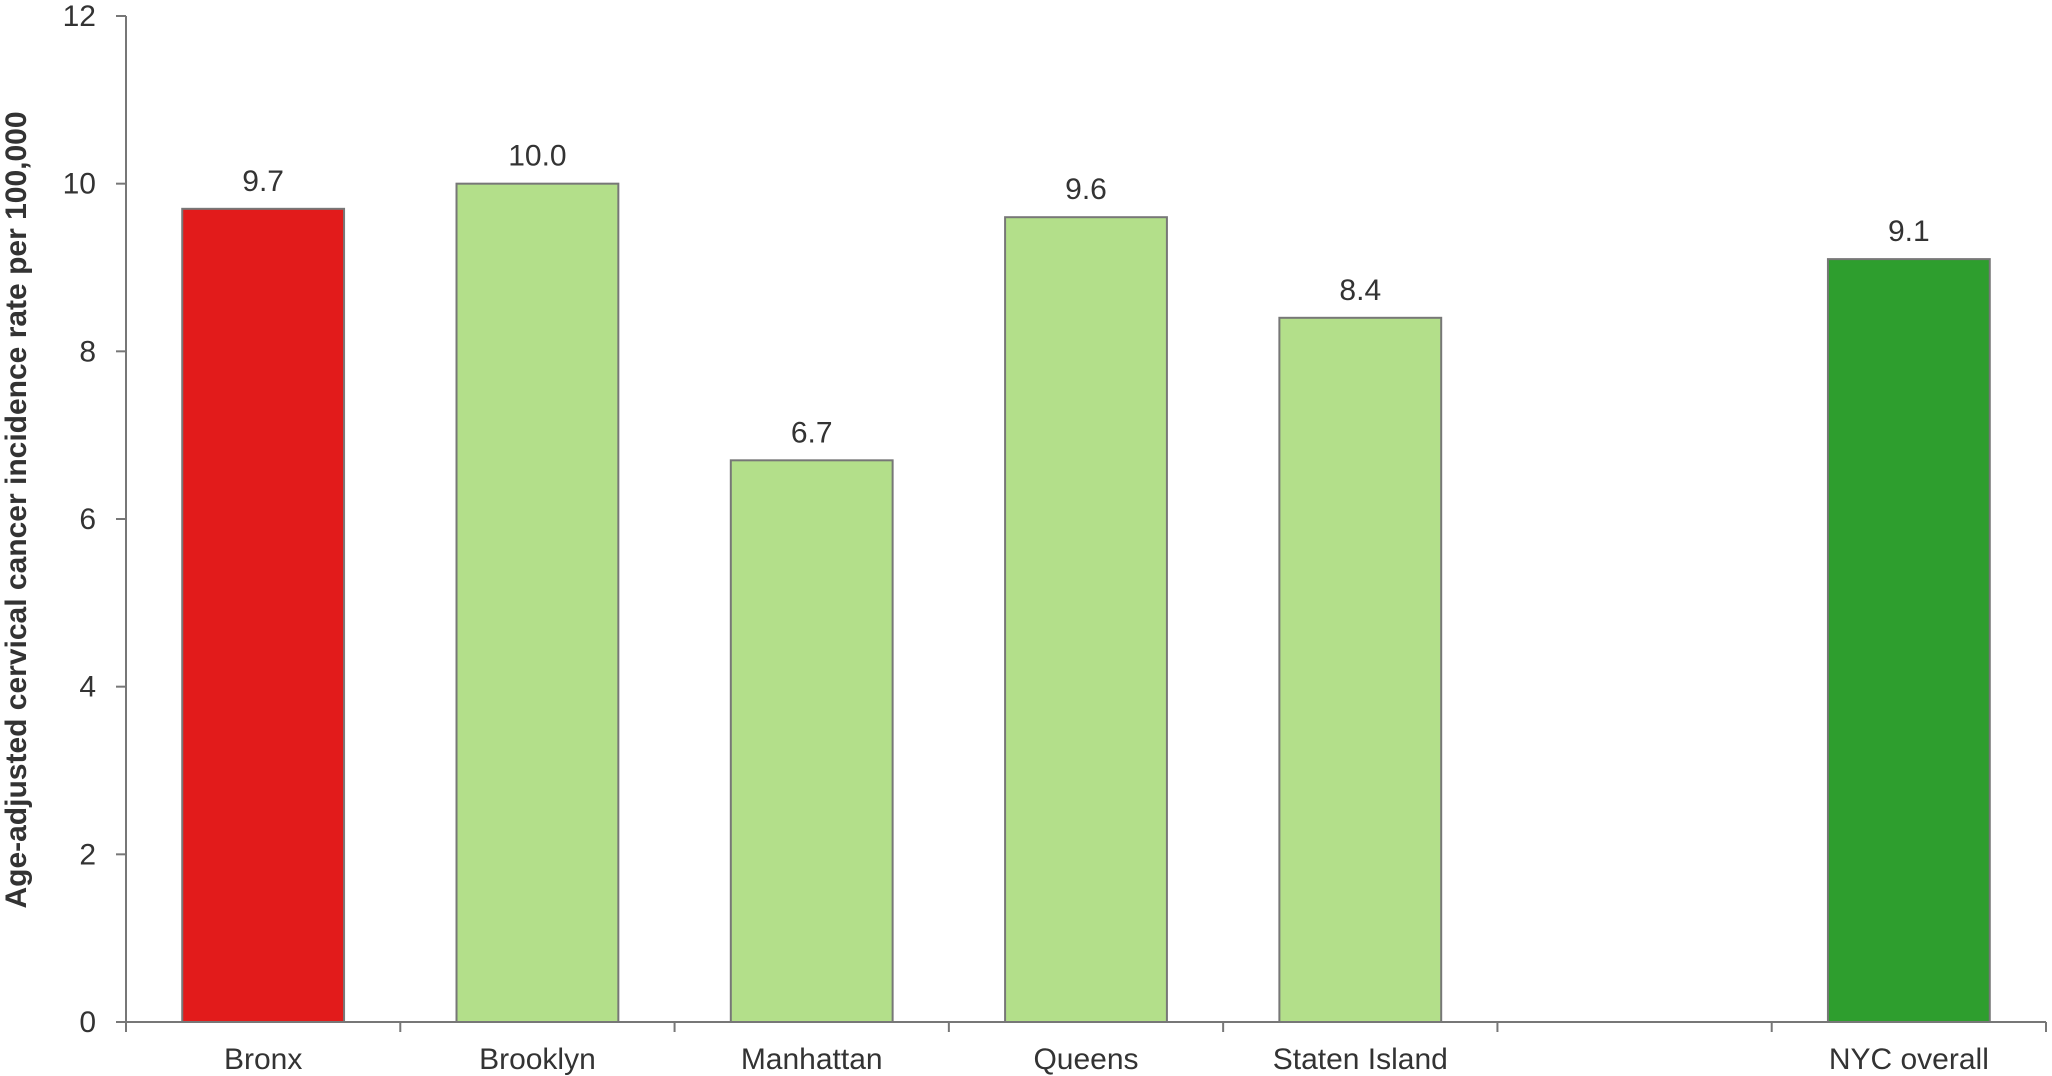 The height and width of the screenshot is (1076, 2052). Describe the element at coordinates (1086, 619) in the screenshot. I see `bar-queens` at that location.